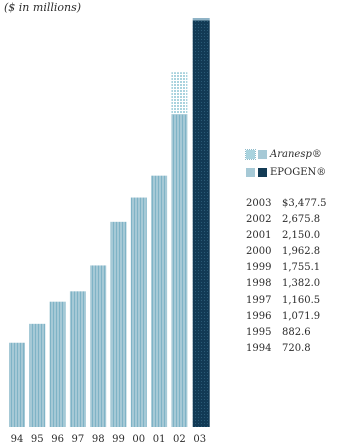  What do you see at coordinates (259, 316) in the screenshot?
I see `table-year: 1996` at bounding box center [259, 316].